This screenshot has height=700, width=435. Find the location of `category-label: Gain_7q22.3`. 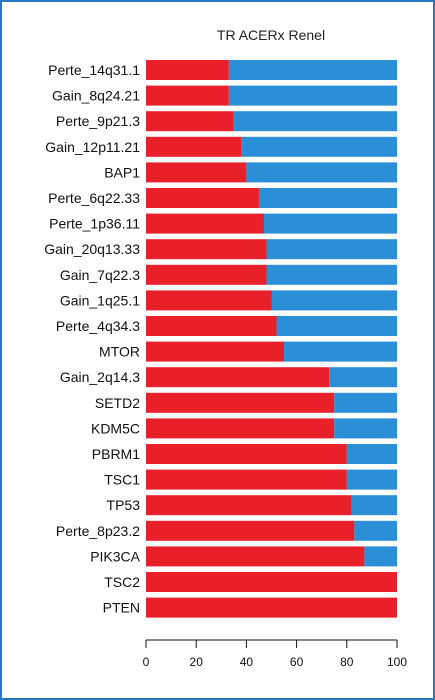

category-label: Gain_7q22.3 is located at coordinates (100, 275).